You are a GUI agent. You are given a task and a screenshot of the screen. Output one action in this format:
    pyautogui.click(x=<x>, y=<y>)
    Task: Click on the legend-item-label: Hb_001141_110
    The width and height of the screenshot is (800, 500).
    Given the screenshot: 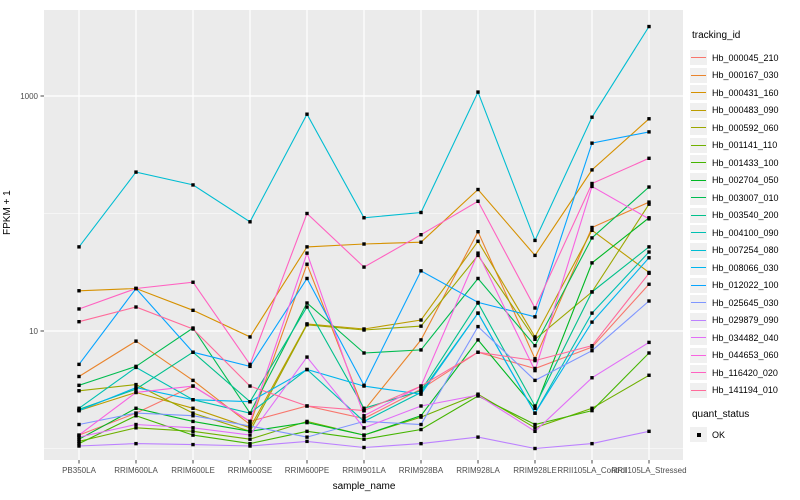 What is the action you would take?
    pyautogui.click(x=745, y=145)
    